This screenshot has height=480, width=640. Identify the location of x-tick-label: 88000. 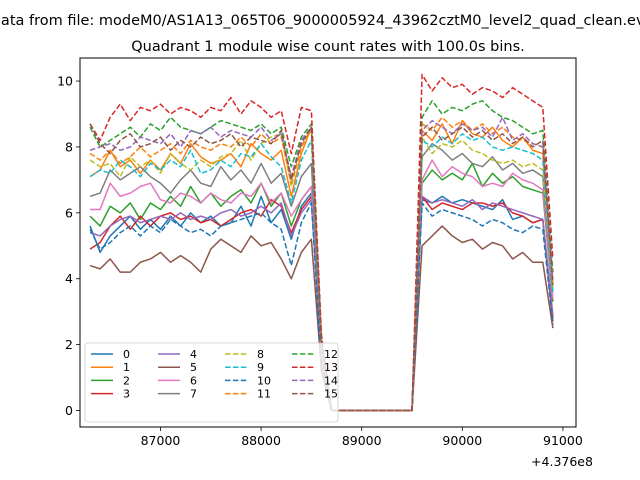
(261, 440).